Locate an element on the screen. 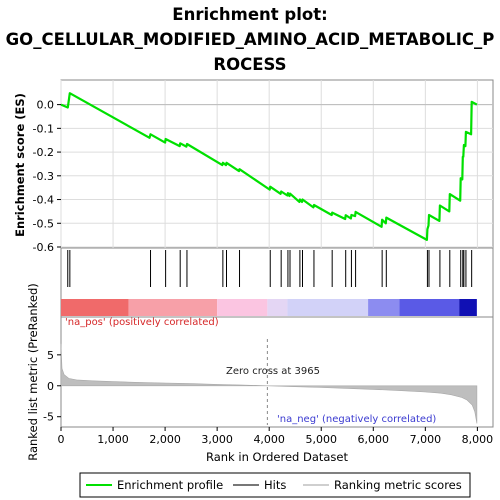 The height and width of the screenshot is (500, 500). x-tick-label: 0 is located at coordinates (61, 439).